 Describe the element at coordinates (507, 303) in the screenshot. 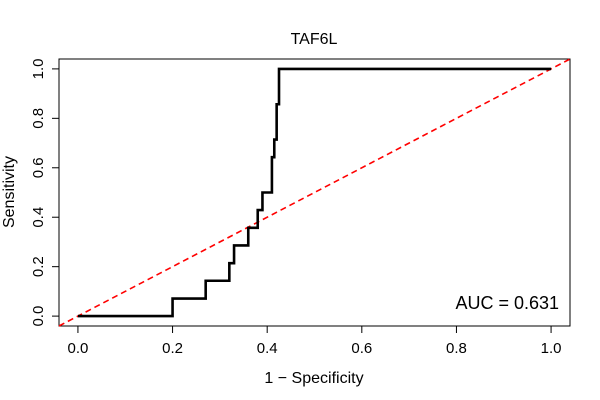

I see `auc-annotation: AUC = 0.631` at that location.